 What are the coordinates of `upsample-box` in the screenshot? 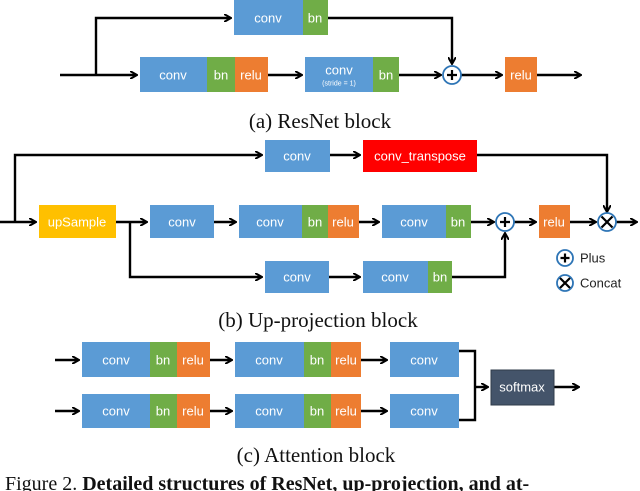 It's located at (77, 221).